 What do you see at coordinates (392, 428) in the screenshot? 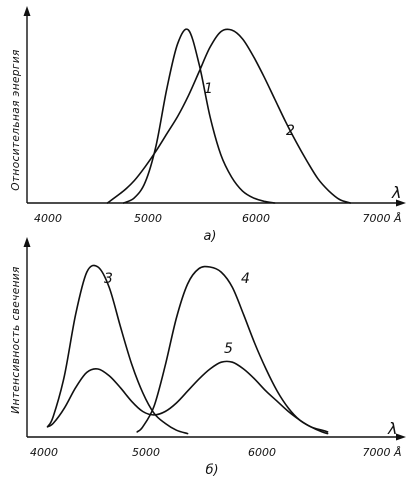
I see `panel-b-xlabel: λ` at bounding box center [392, 428].